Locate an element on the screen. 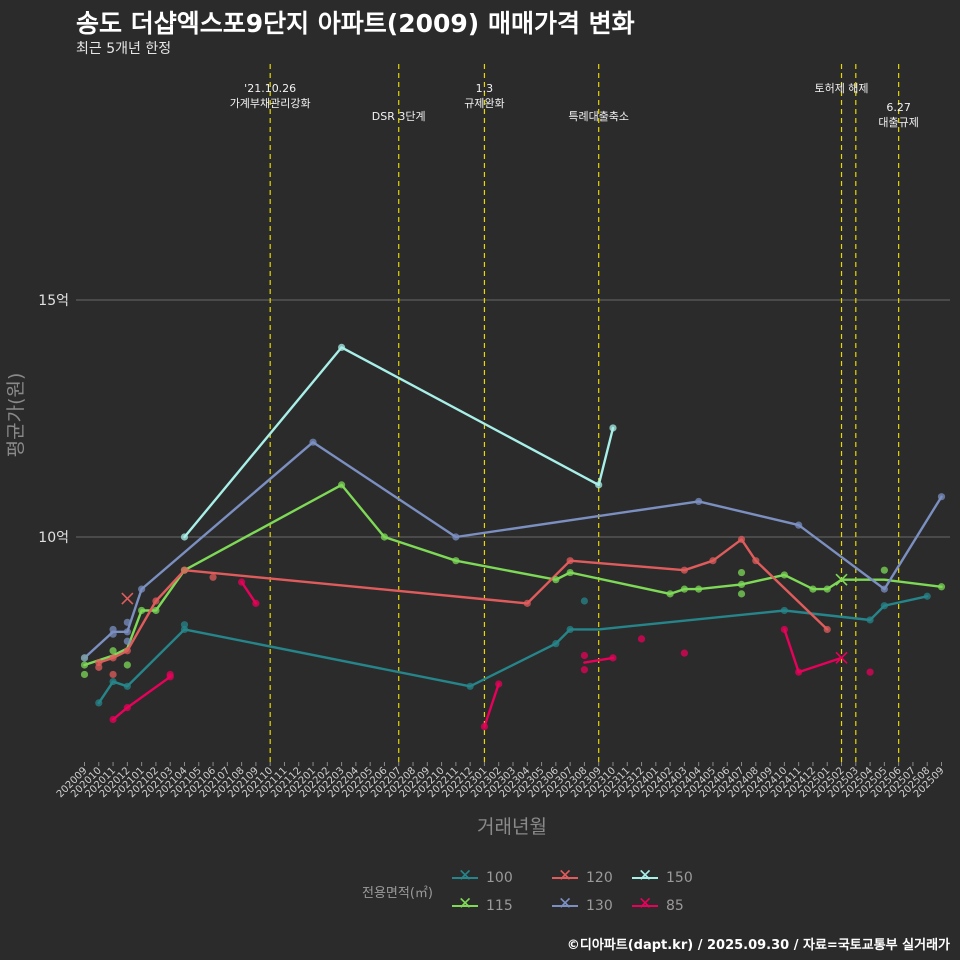 This screenshot has height=960, width=960. policy-annotation: 1.3 is located at coordinates (485, 88).